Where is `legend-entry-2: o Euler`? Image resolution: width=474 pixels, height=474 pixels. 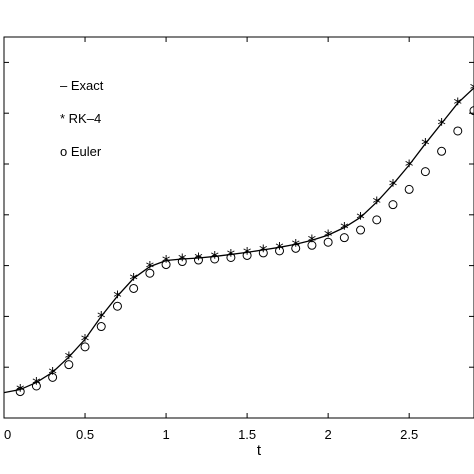
legend-entry-2: o Euler is located at coordinates (81, 151).